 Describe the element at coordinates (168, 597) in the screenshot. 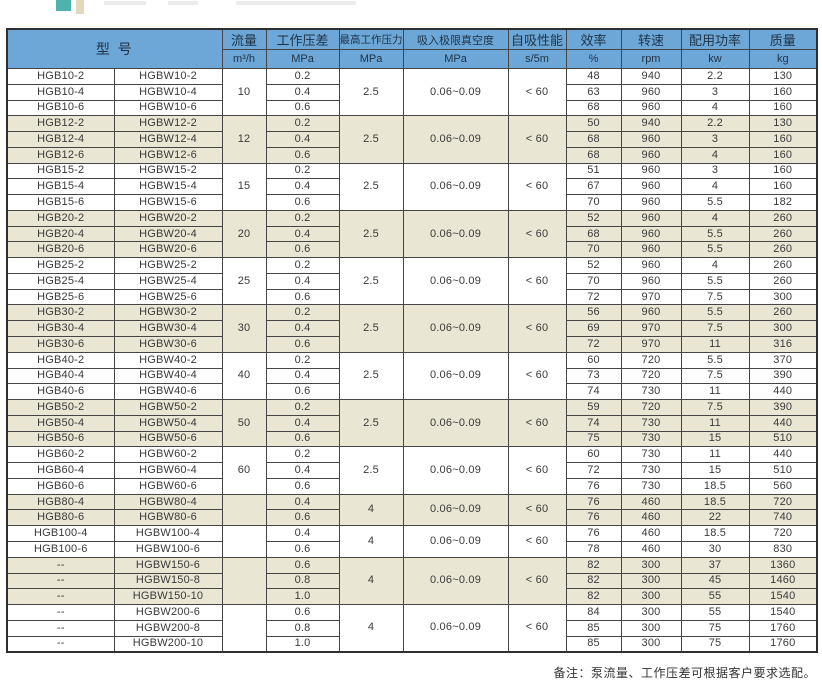

I see `model-w-cell: HGBW150-10` at that location.